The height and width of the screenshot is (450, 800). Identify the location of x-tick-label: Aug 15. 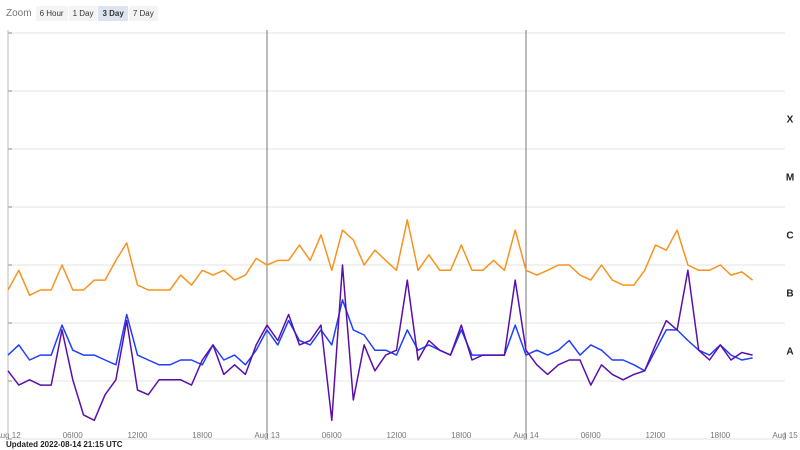
(785, 435).